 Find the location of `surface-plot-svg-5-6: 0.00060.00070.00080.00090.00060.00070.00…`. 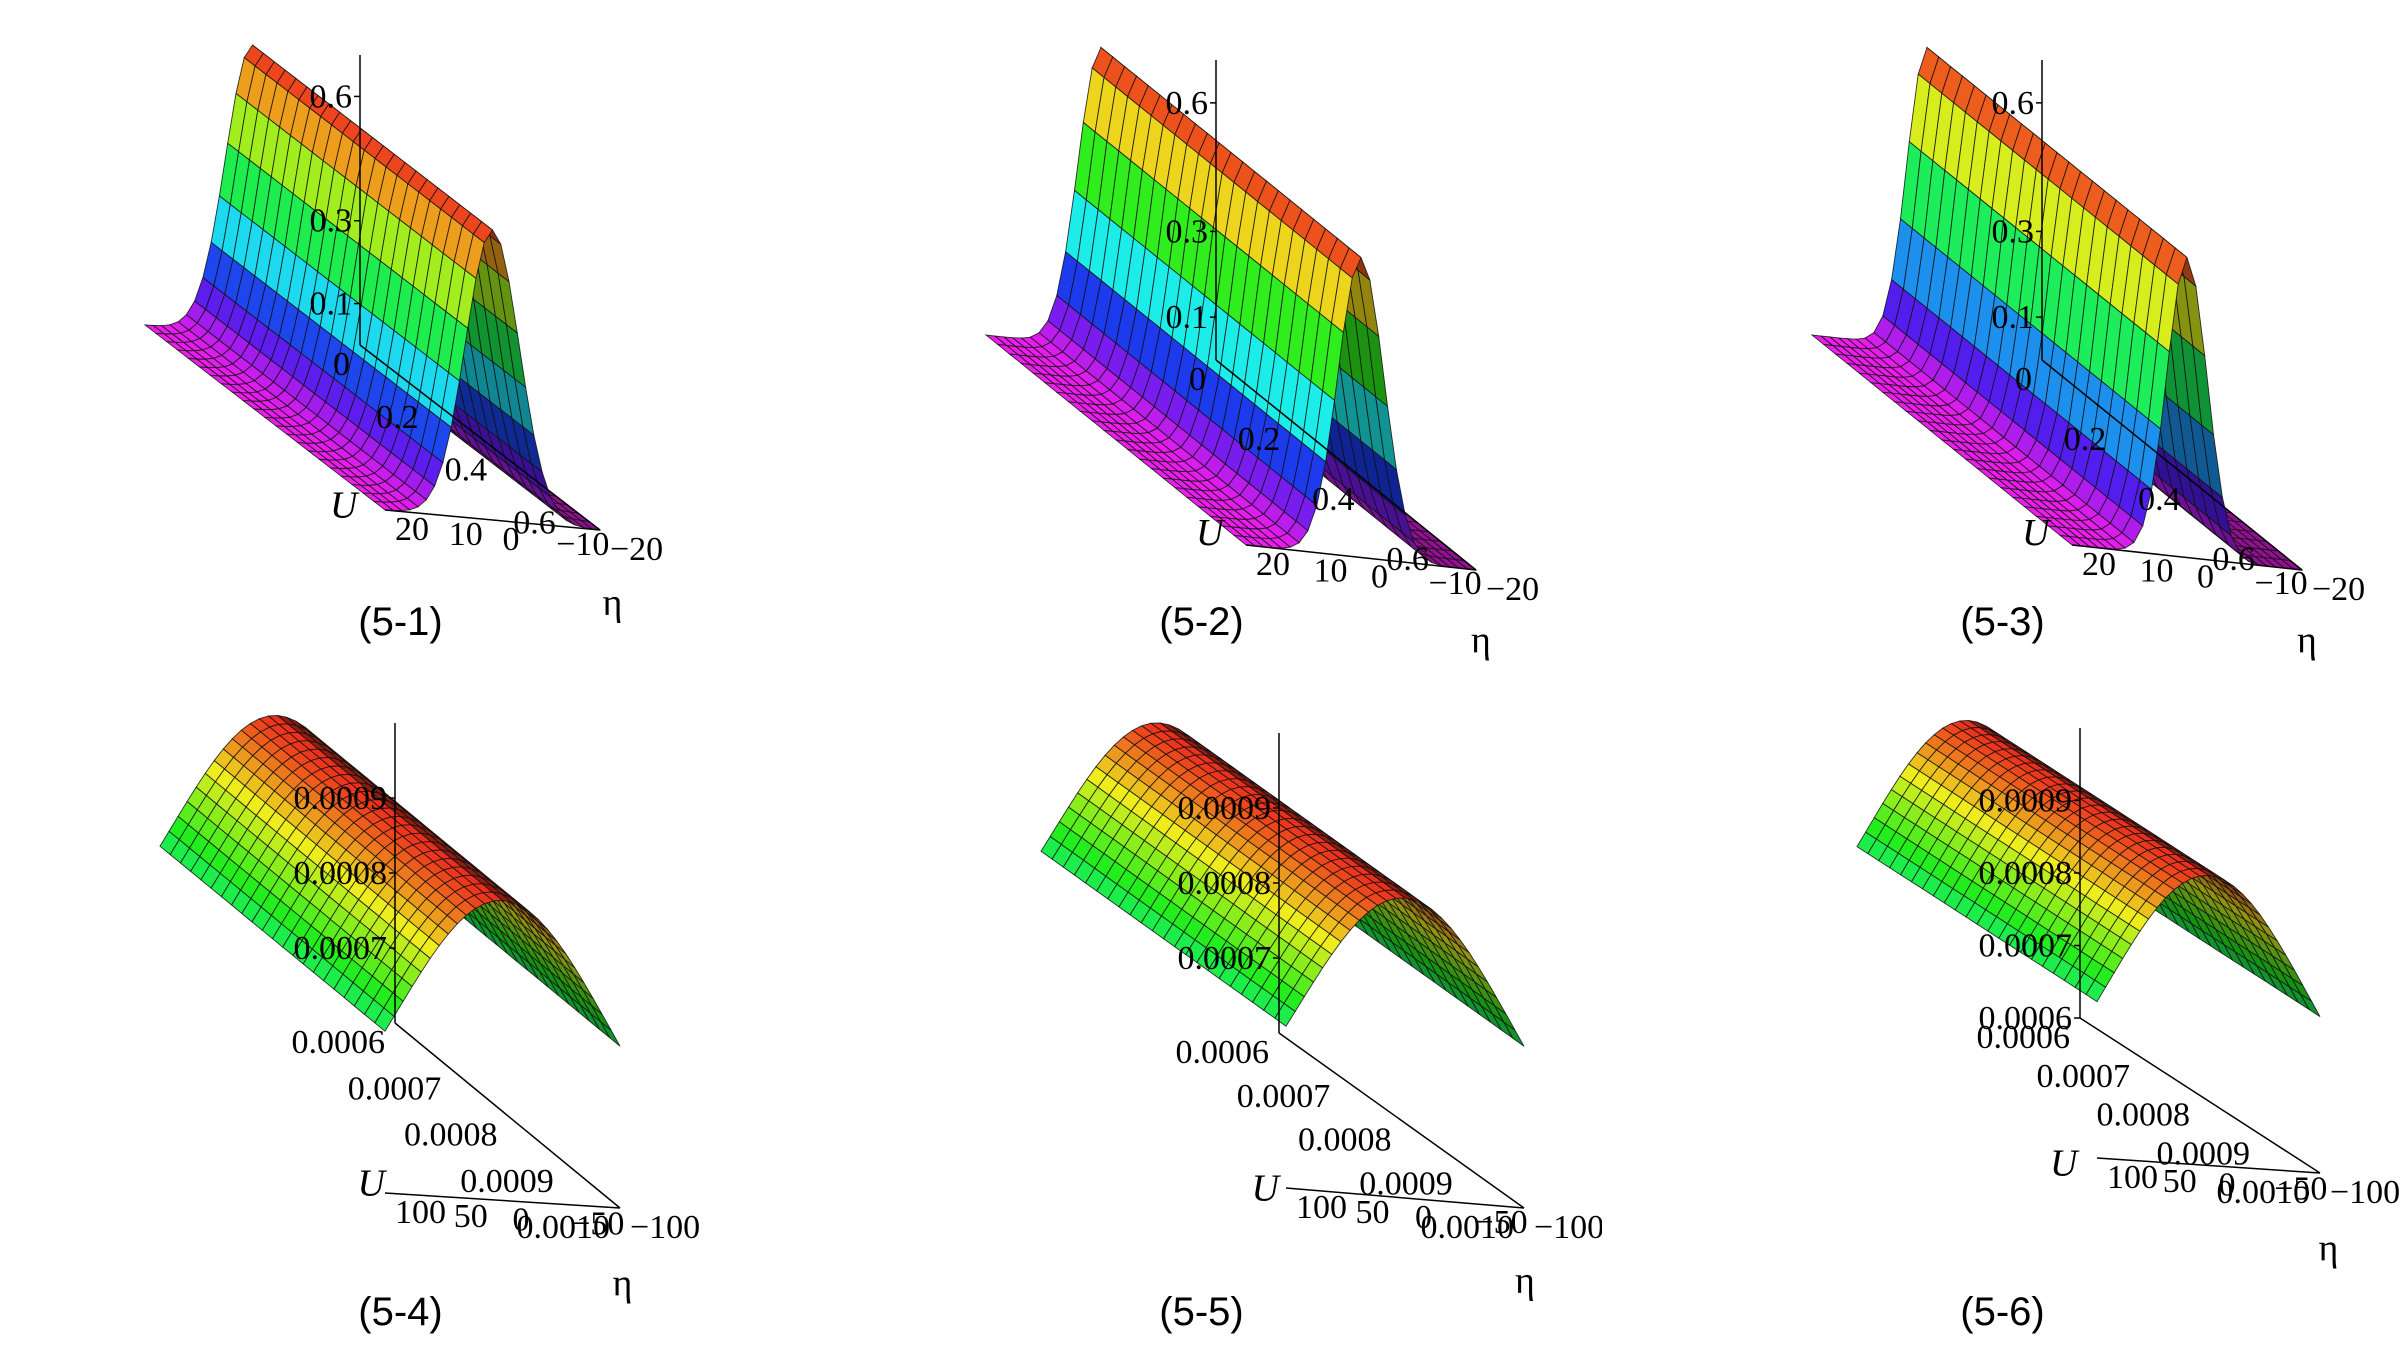

surface-plot-svg-5-6: 0.00060.00070.00080.00090.00060.00070.00… is located at coordinates (2128, 995).